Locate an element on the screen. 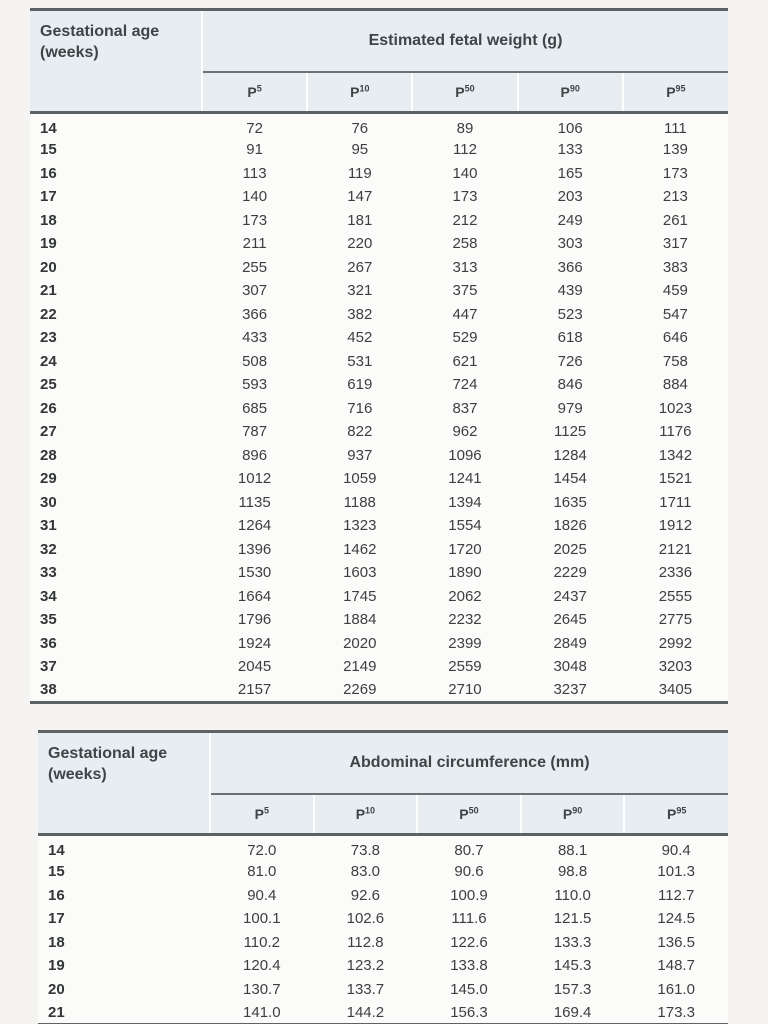 The image size is (768, 1024). value-cell: 112.8 is located at coordinates (365, 942).